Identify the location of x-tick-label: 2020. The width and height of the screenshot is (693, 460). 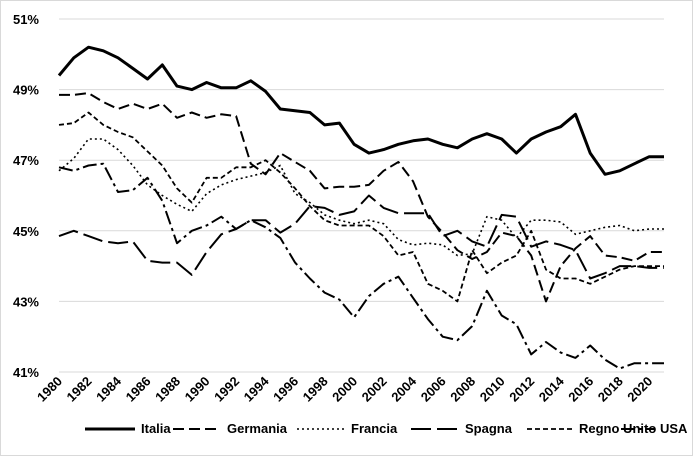
(639, 389).